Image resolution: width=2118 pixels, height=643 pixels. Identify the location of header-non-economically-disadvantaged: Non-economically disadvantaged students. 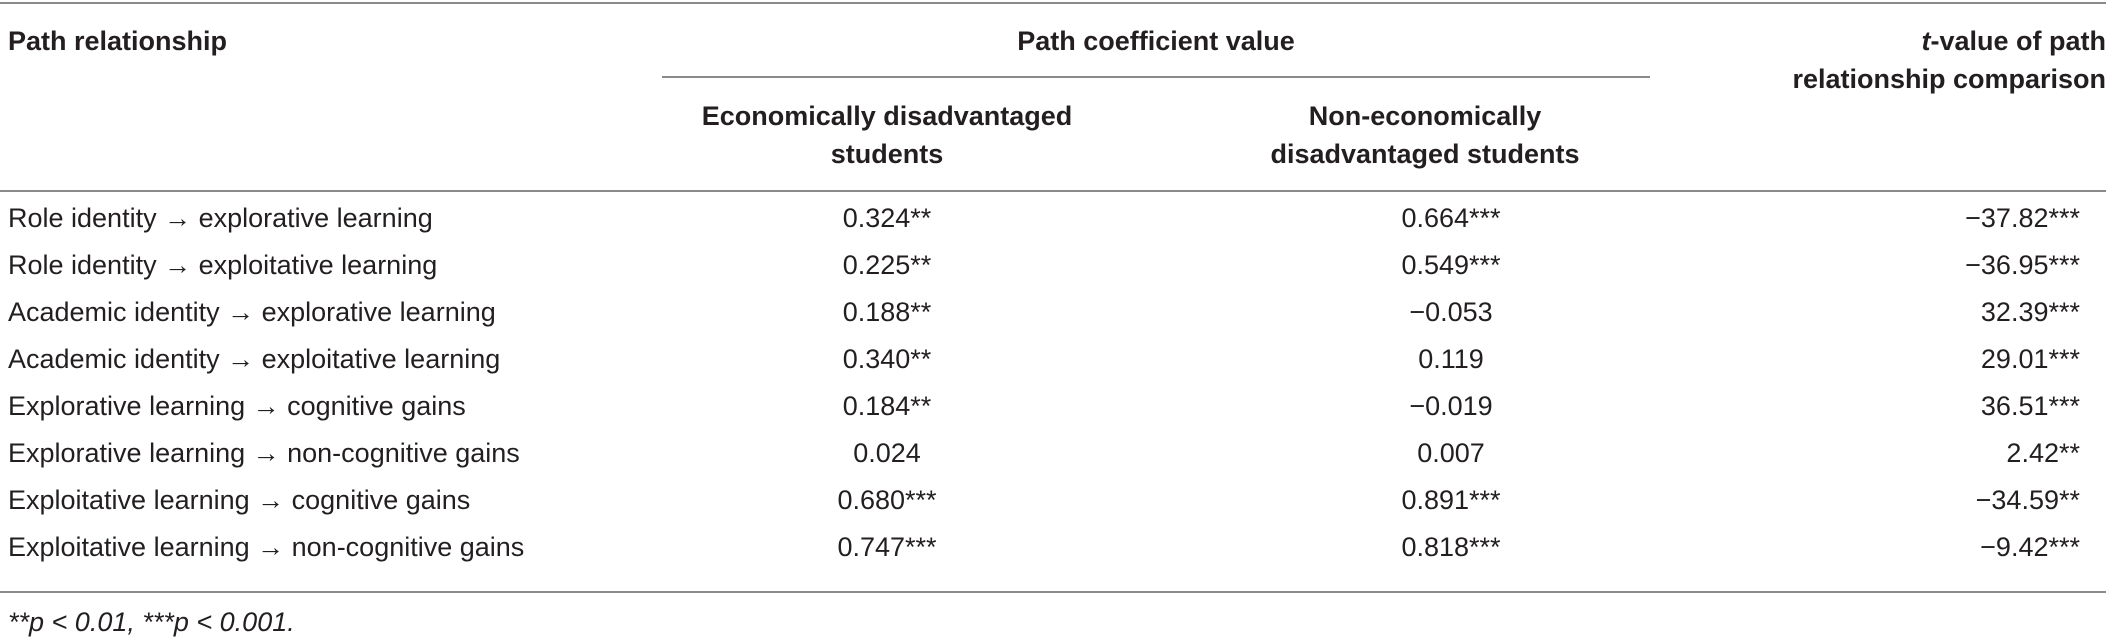
(1425, 135).